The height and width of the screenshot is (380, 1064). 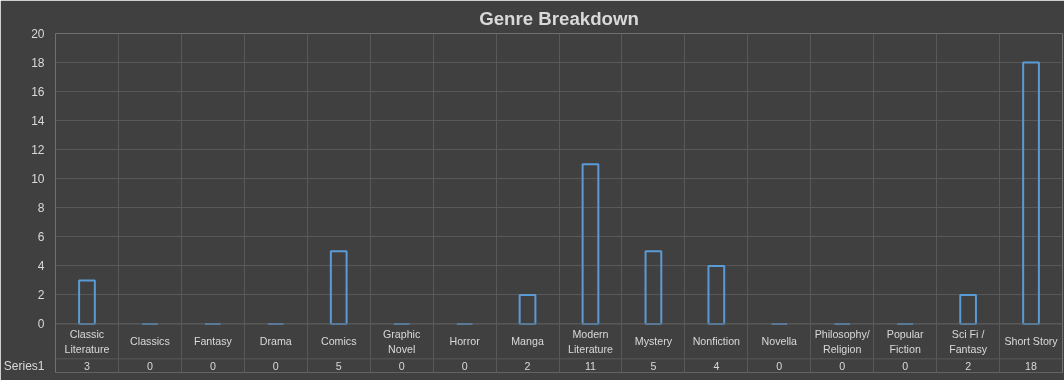 I want to click on y-tick-label: 6, so click(x=41, y=236).